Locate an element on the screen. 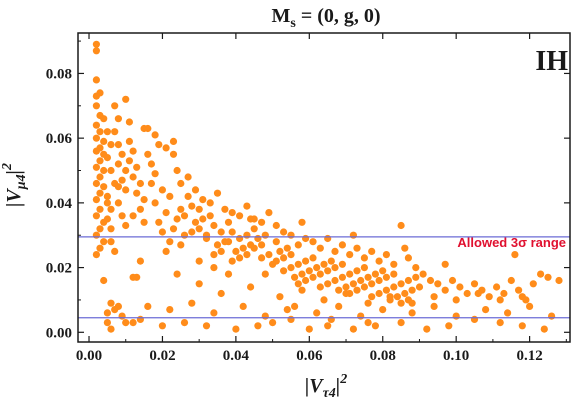 The width and height of the screenshot is (576, 403). y-tick-label: 0.00 is located at coordinates (59, 333).